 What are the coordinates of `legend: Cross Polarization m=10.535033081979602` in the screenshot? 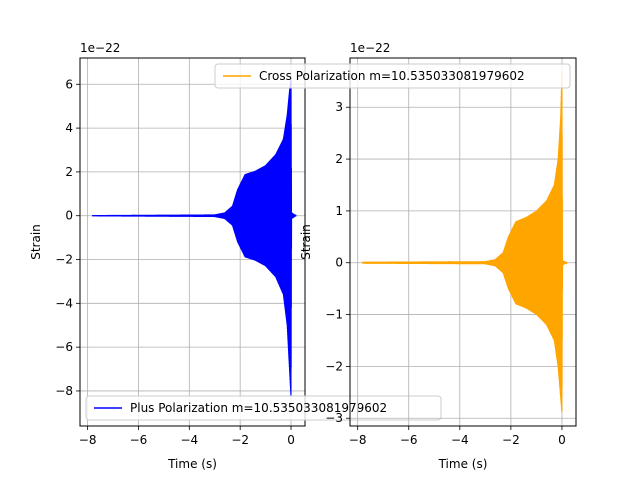 It's located at (392, 76).